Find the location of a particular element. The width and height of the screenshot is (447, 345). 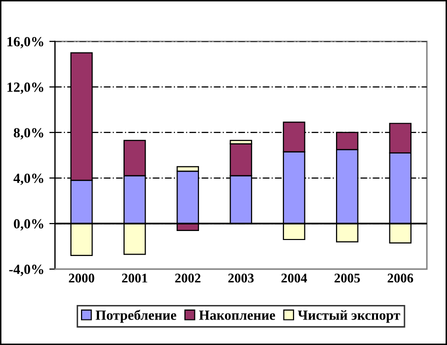

y-tick-label: -4,0% is located at coordinates (26, 270).